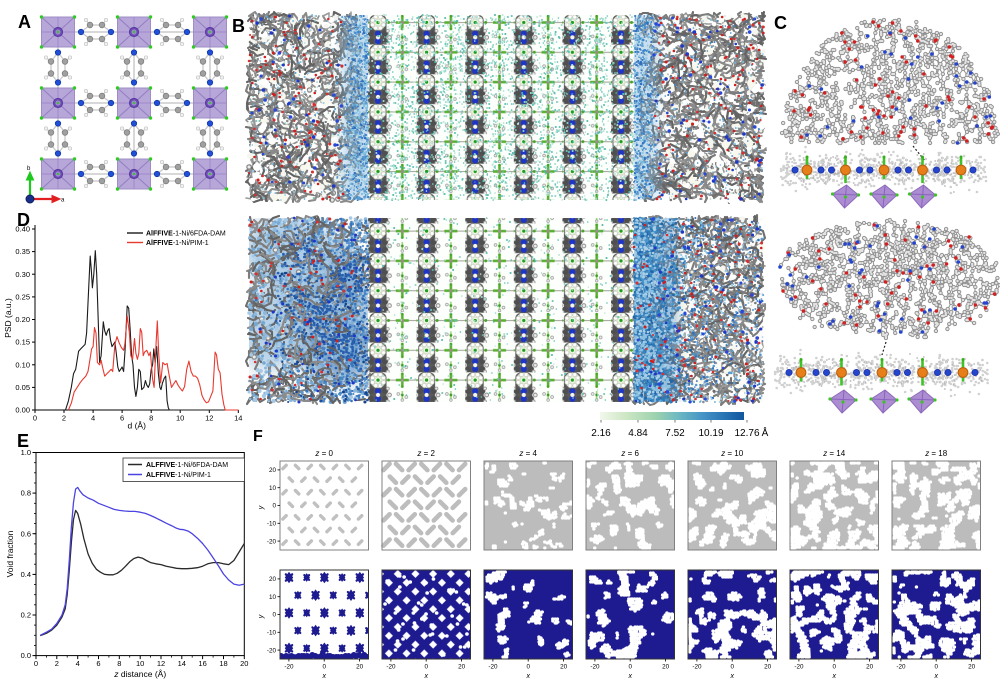  Describe the element at coordinates (601, 433) in the screenshot. I see `svg-text: 2.16` at that location.